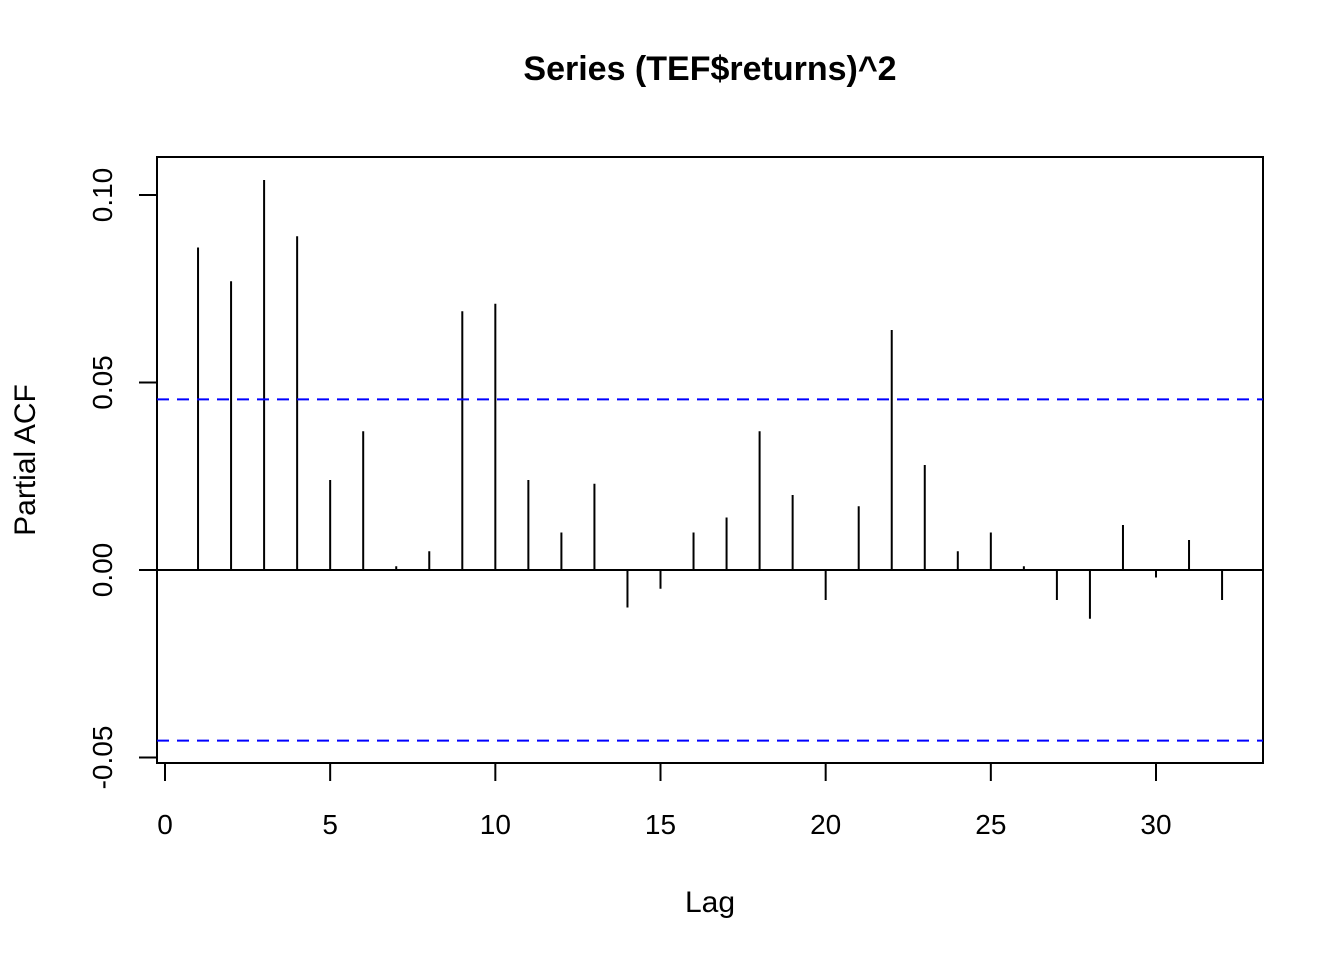 The image size is (1344, 960). Describe the element at coordinates (825, 824) in the screenshot. I see `x-tick-label: 20` at that location.